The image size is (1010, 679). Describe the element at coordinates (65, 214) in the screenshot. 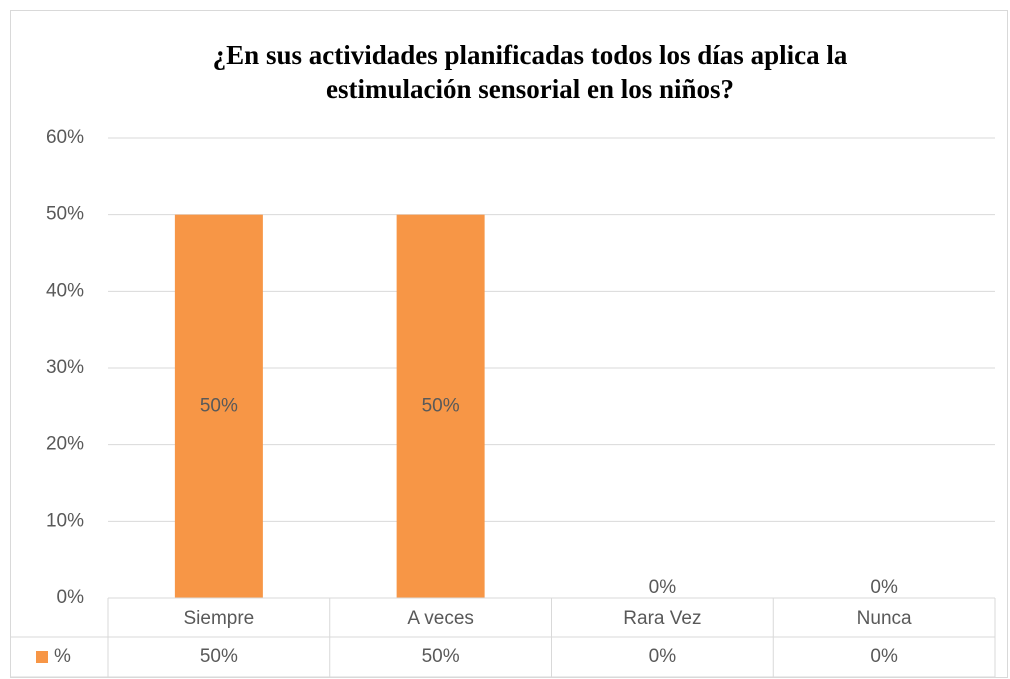

I see `y-tick-label: 50%` at that location.